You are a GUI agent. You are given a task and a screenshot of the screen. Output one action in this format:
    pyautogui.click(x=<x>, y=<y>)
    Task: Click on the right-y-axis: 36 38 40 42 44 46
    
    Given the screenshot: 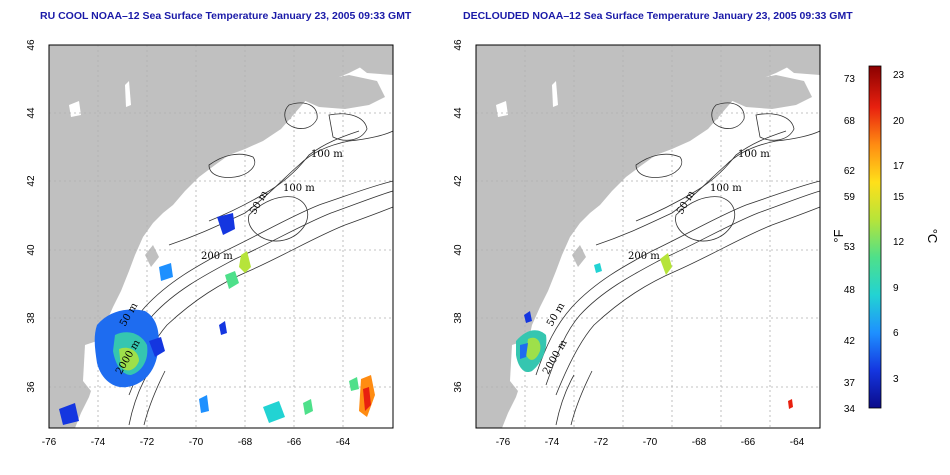 What is the action you would take?
    pyautogui.click(x=458, y=216)
    